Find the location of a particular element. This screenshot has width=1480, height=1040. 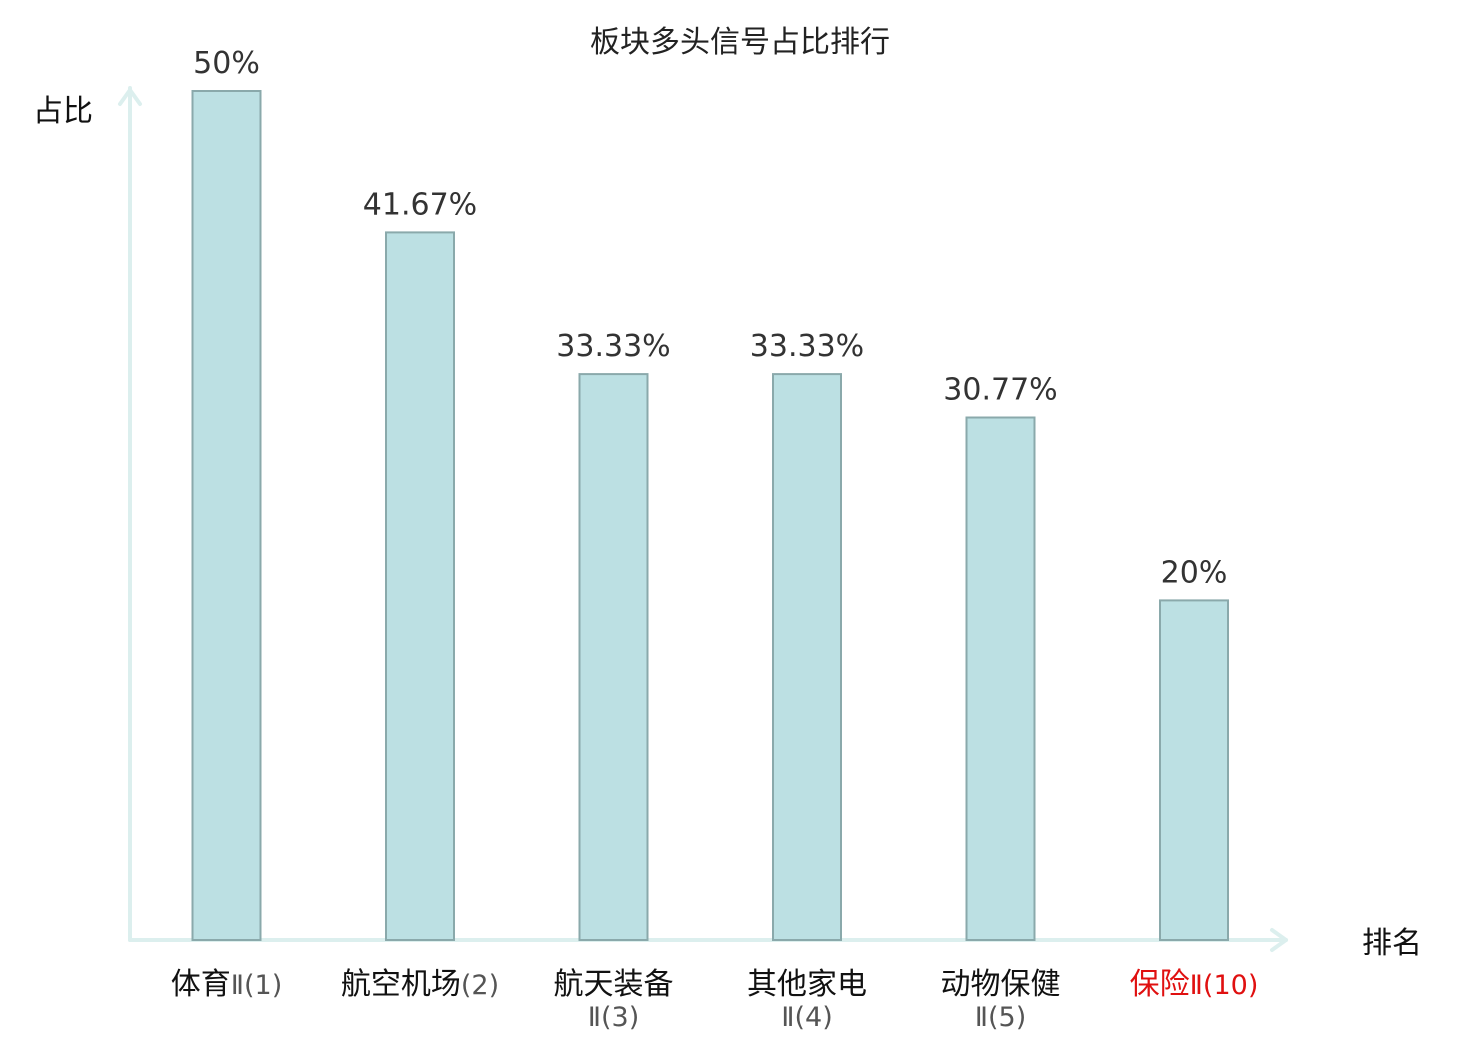

category-rank-3: Ⅱ(3) is located at coordinates (614, 1017).